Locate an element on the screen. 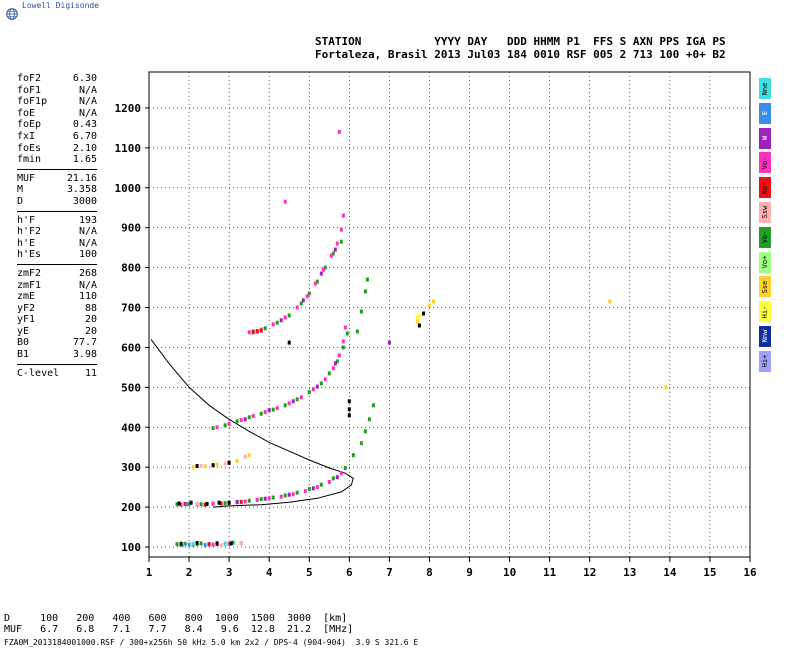 The image size is (800, 650). param-label: foF2 is located at coordinates (29, 78).